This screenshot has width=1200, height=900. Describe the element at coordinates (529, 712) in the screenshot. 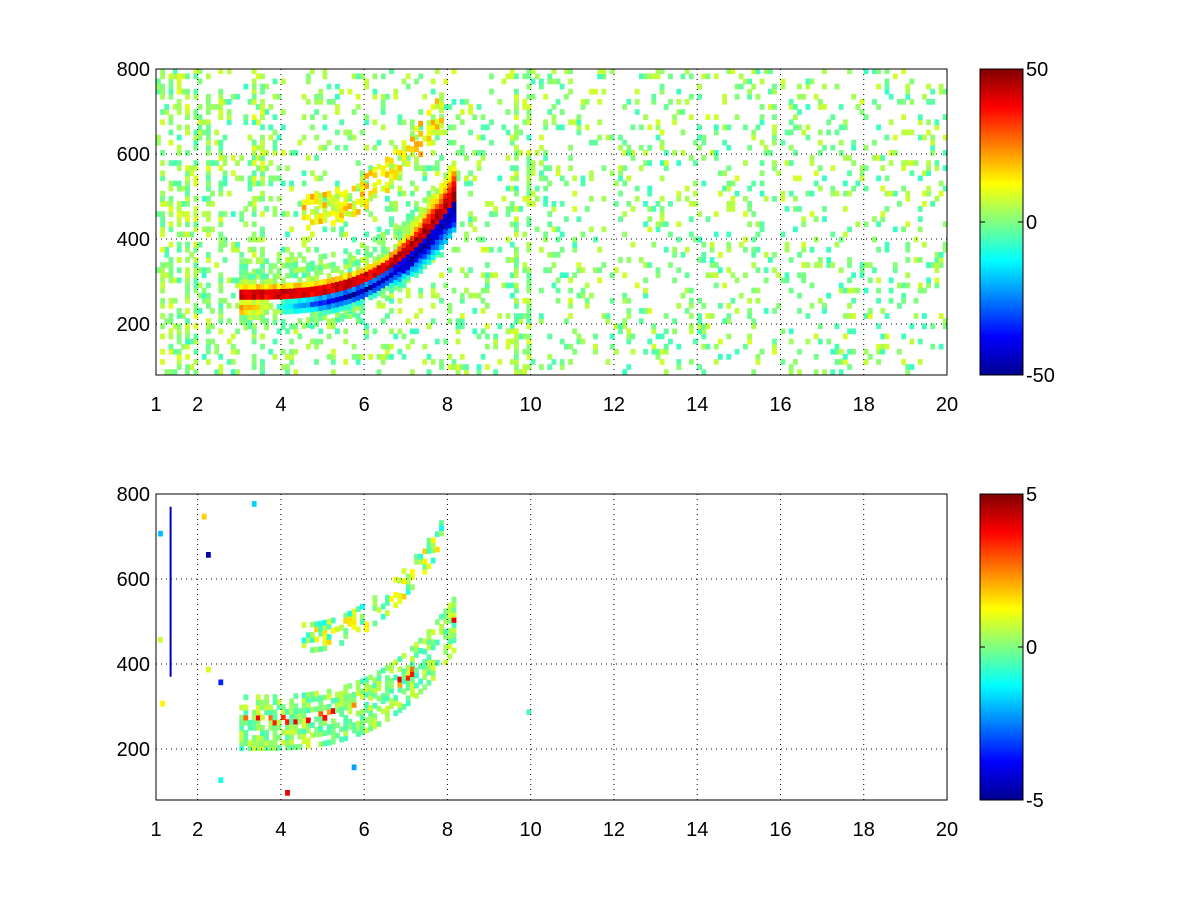

I see `sparse-point` at that location.